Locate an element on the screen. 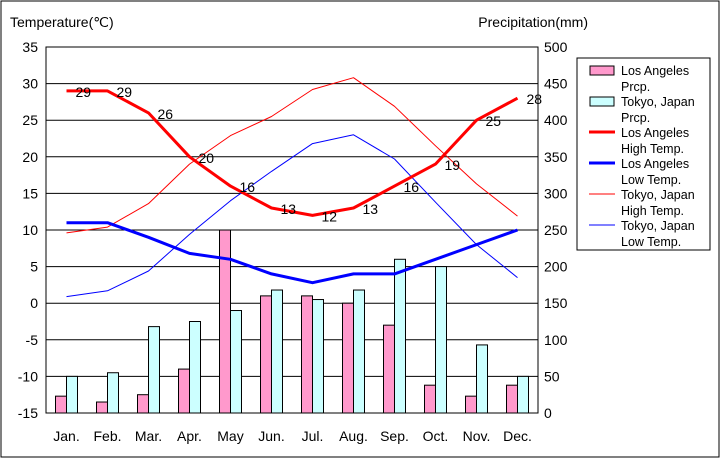 This screenshot has height=460, width=720. data-label: 25 is located at coordinates (494, 121).